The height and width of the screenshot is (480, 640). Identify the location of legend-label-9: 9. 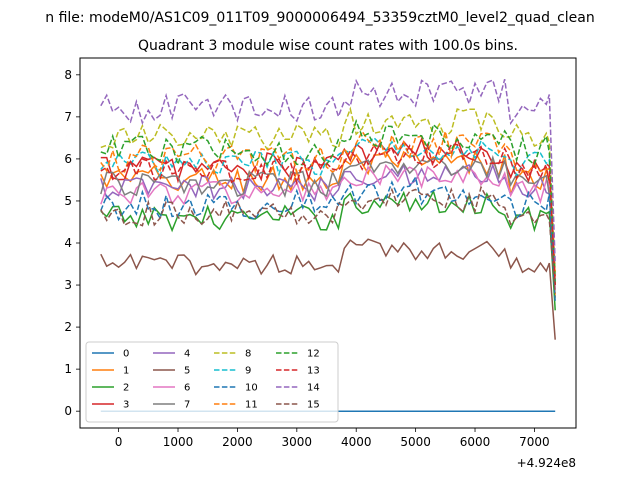
(248, 371).